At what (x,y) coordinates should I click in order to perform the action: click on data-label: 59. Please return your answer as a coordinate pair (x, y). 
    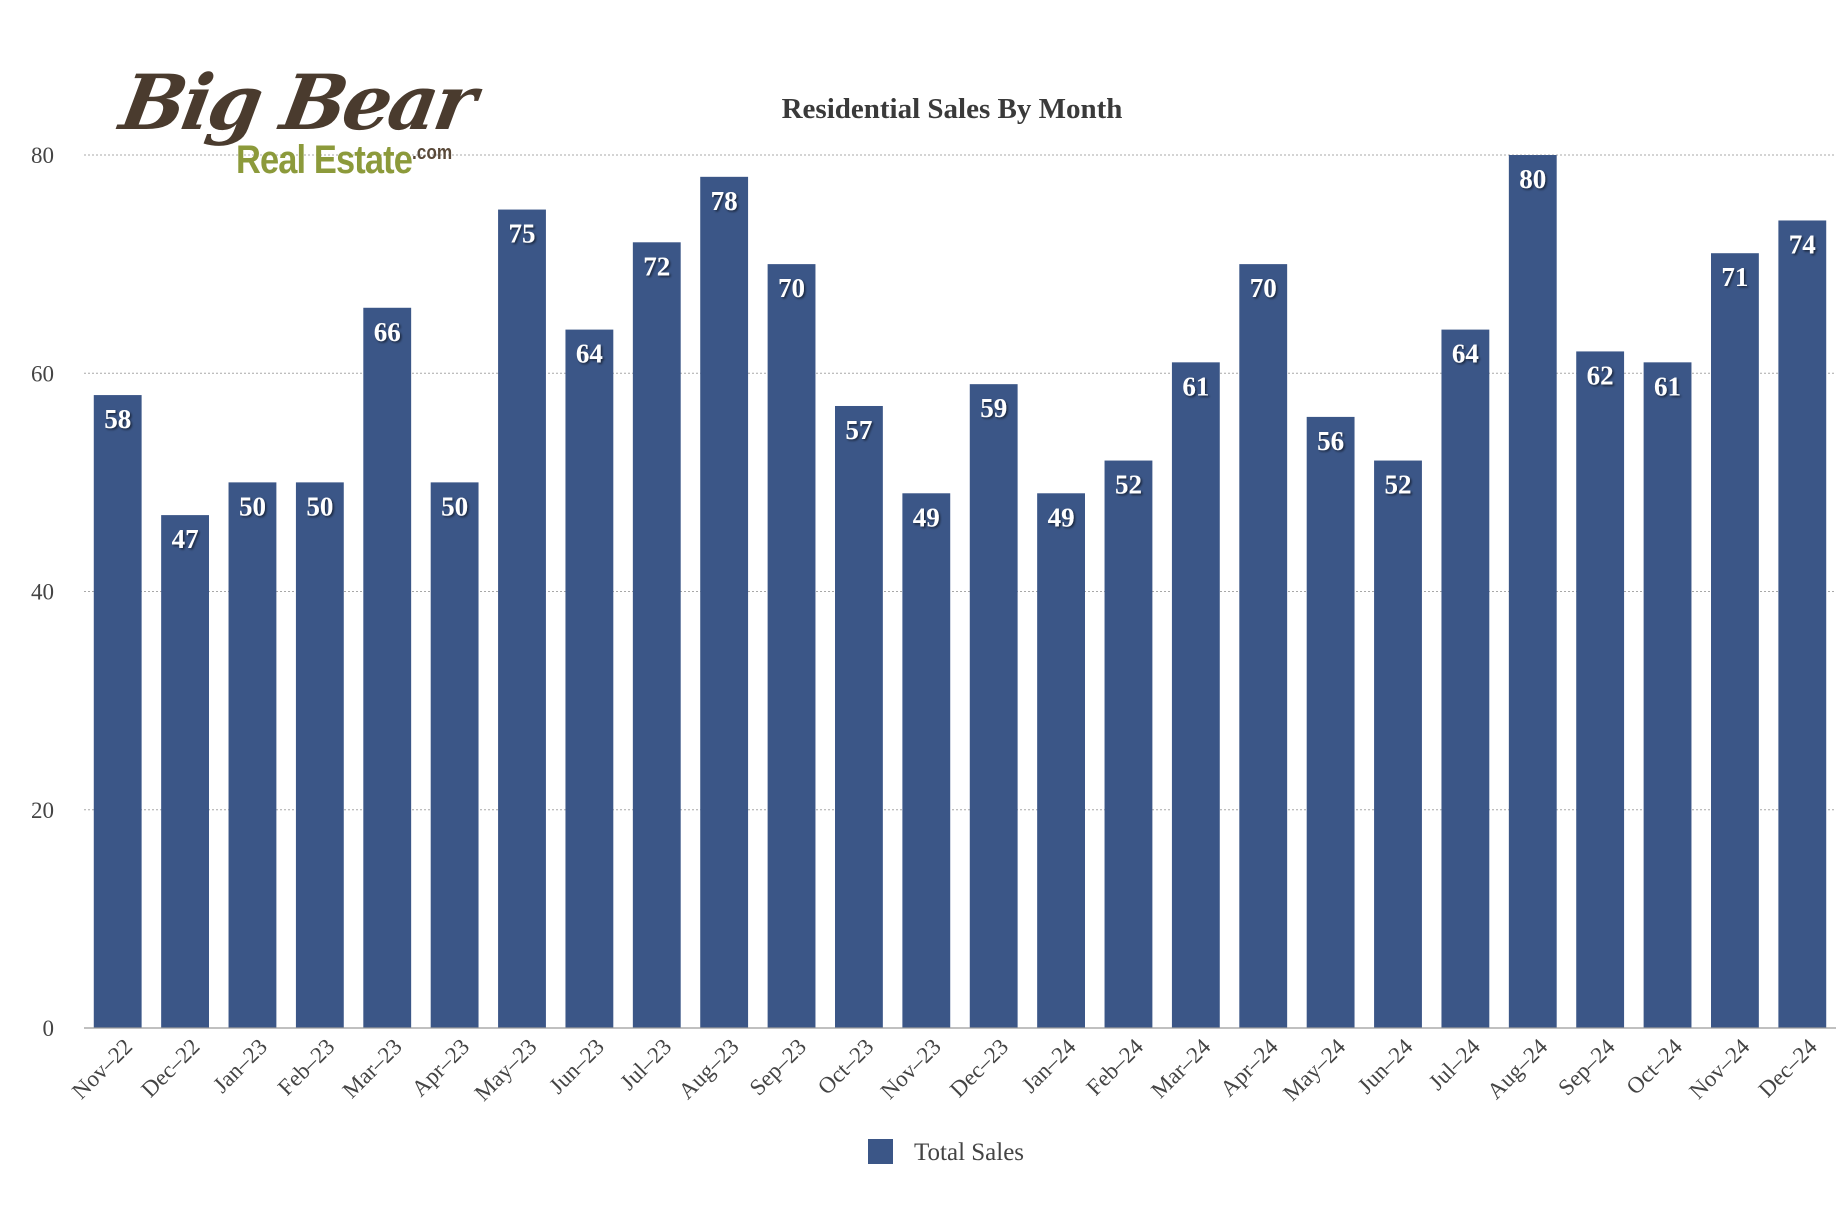
    Looking at the image, I should click on (993, 408).